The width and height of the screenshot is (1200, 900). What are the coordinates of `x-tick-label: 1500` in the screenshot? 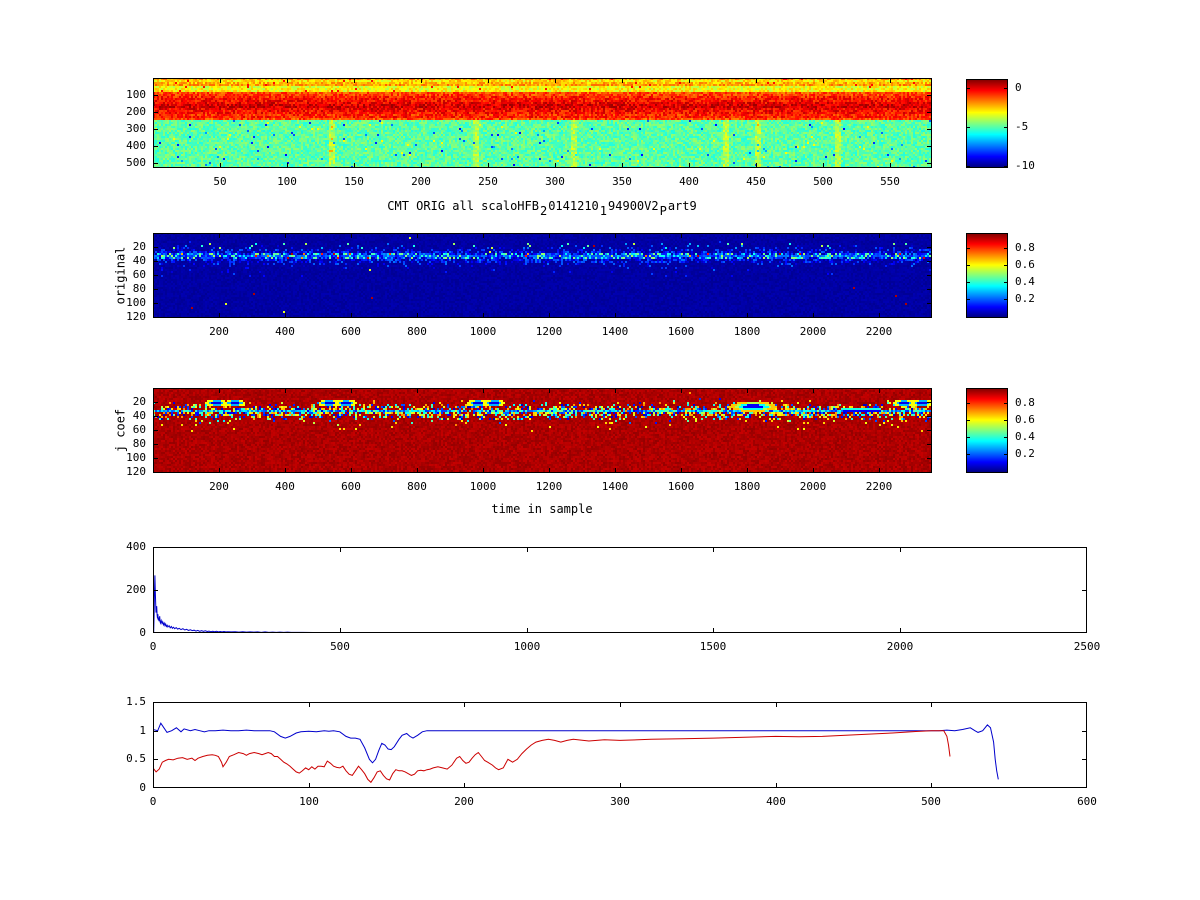 It's located at (713, 646).